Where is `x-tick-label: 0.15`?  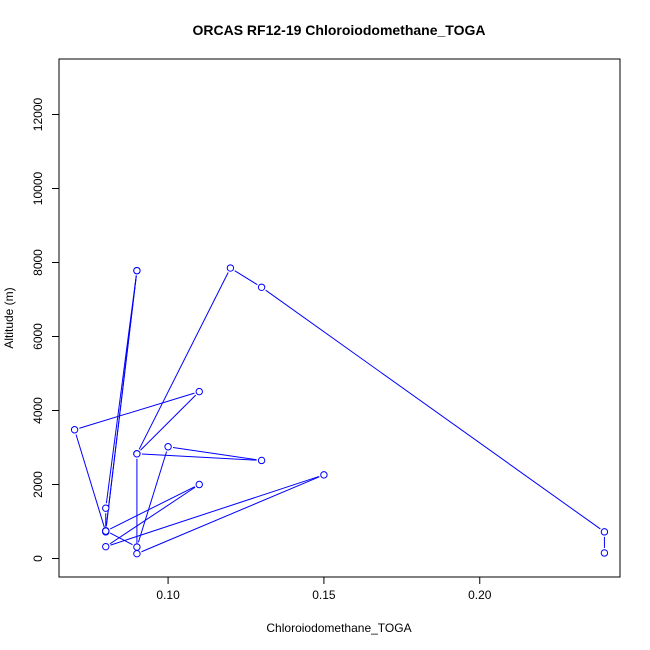 x-tick-label: 0.15 is located at coordinates (324, 595).